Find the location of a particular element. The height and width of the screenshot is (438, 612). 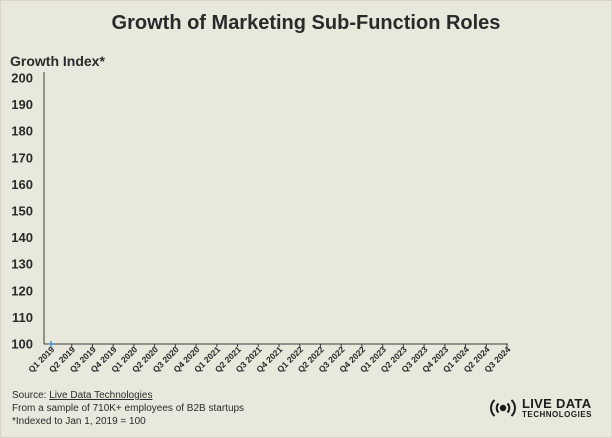

y-tick-label: 140 is located at coordinates (22, 237).